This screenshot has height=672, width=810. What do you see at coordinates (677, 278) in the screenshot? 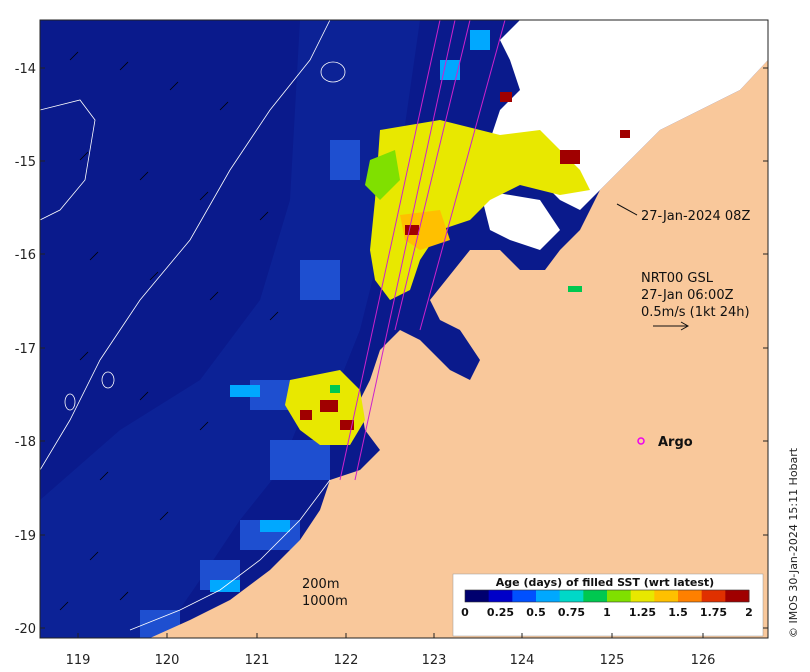
I see `current-source-label: NRT00 GSL` at bounding box center [677, 278].